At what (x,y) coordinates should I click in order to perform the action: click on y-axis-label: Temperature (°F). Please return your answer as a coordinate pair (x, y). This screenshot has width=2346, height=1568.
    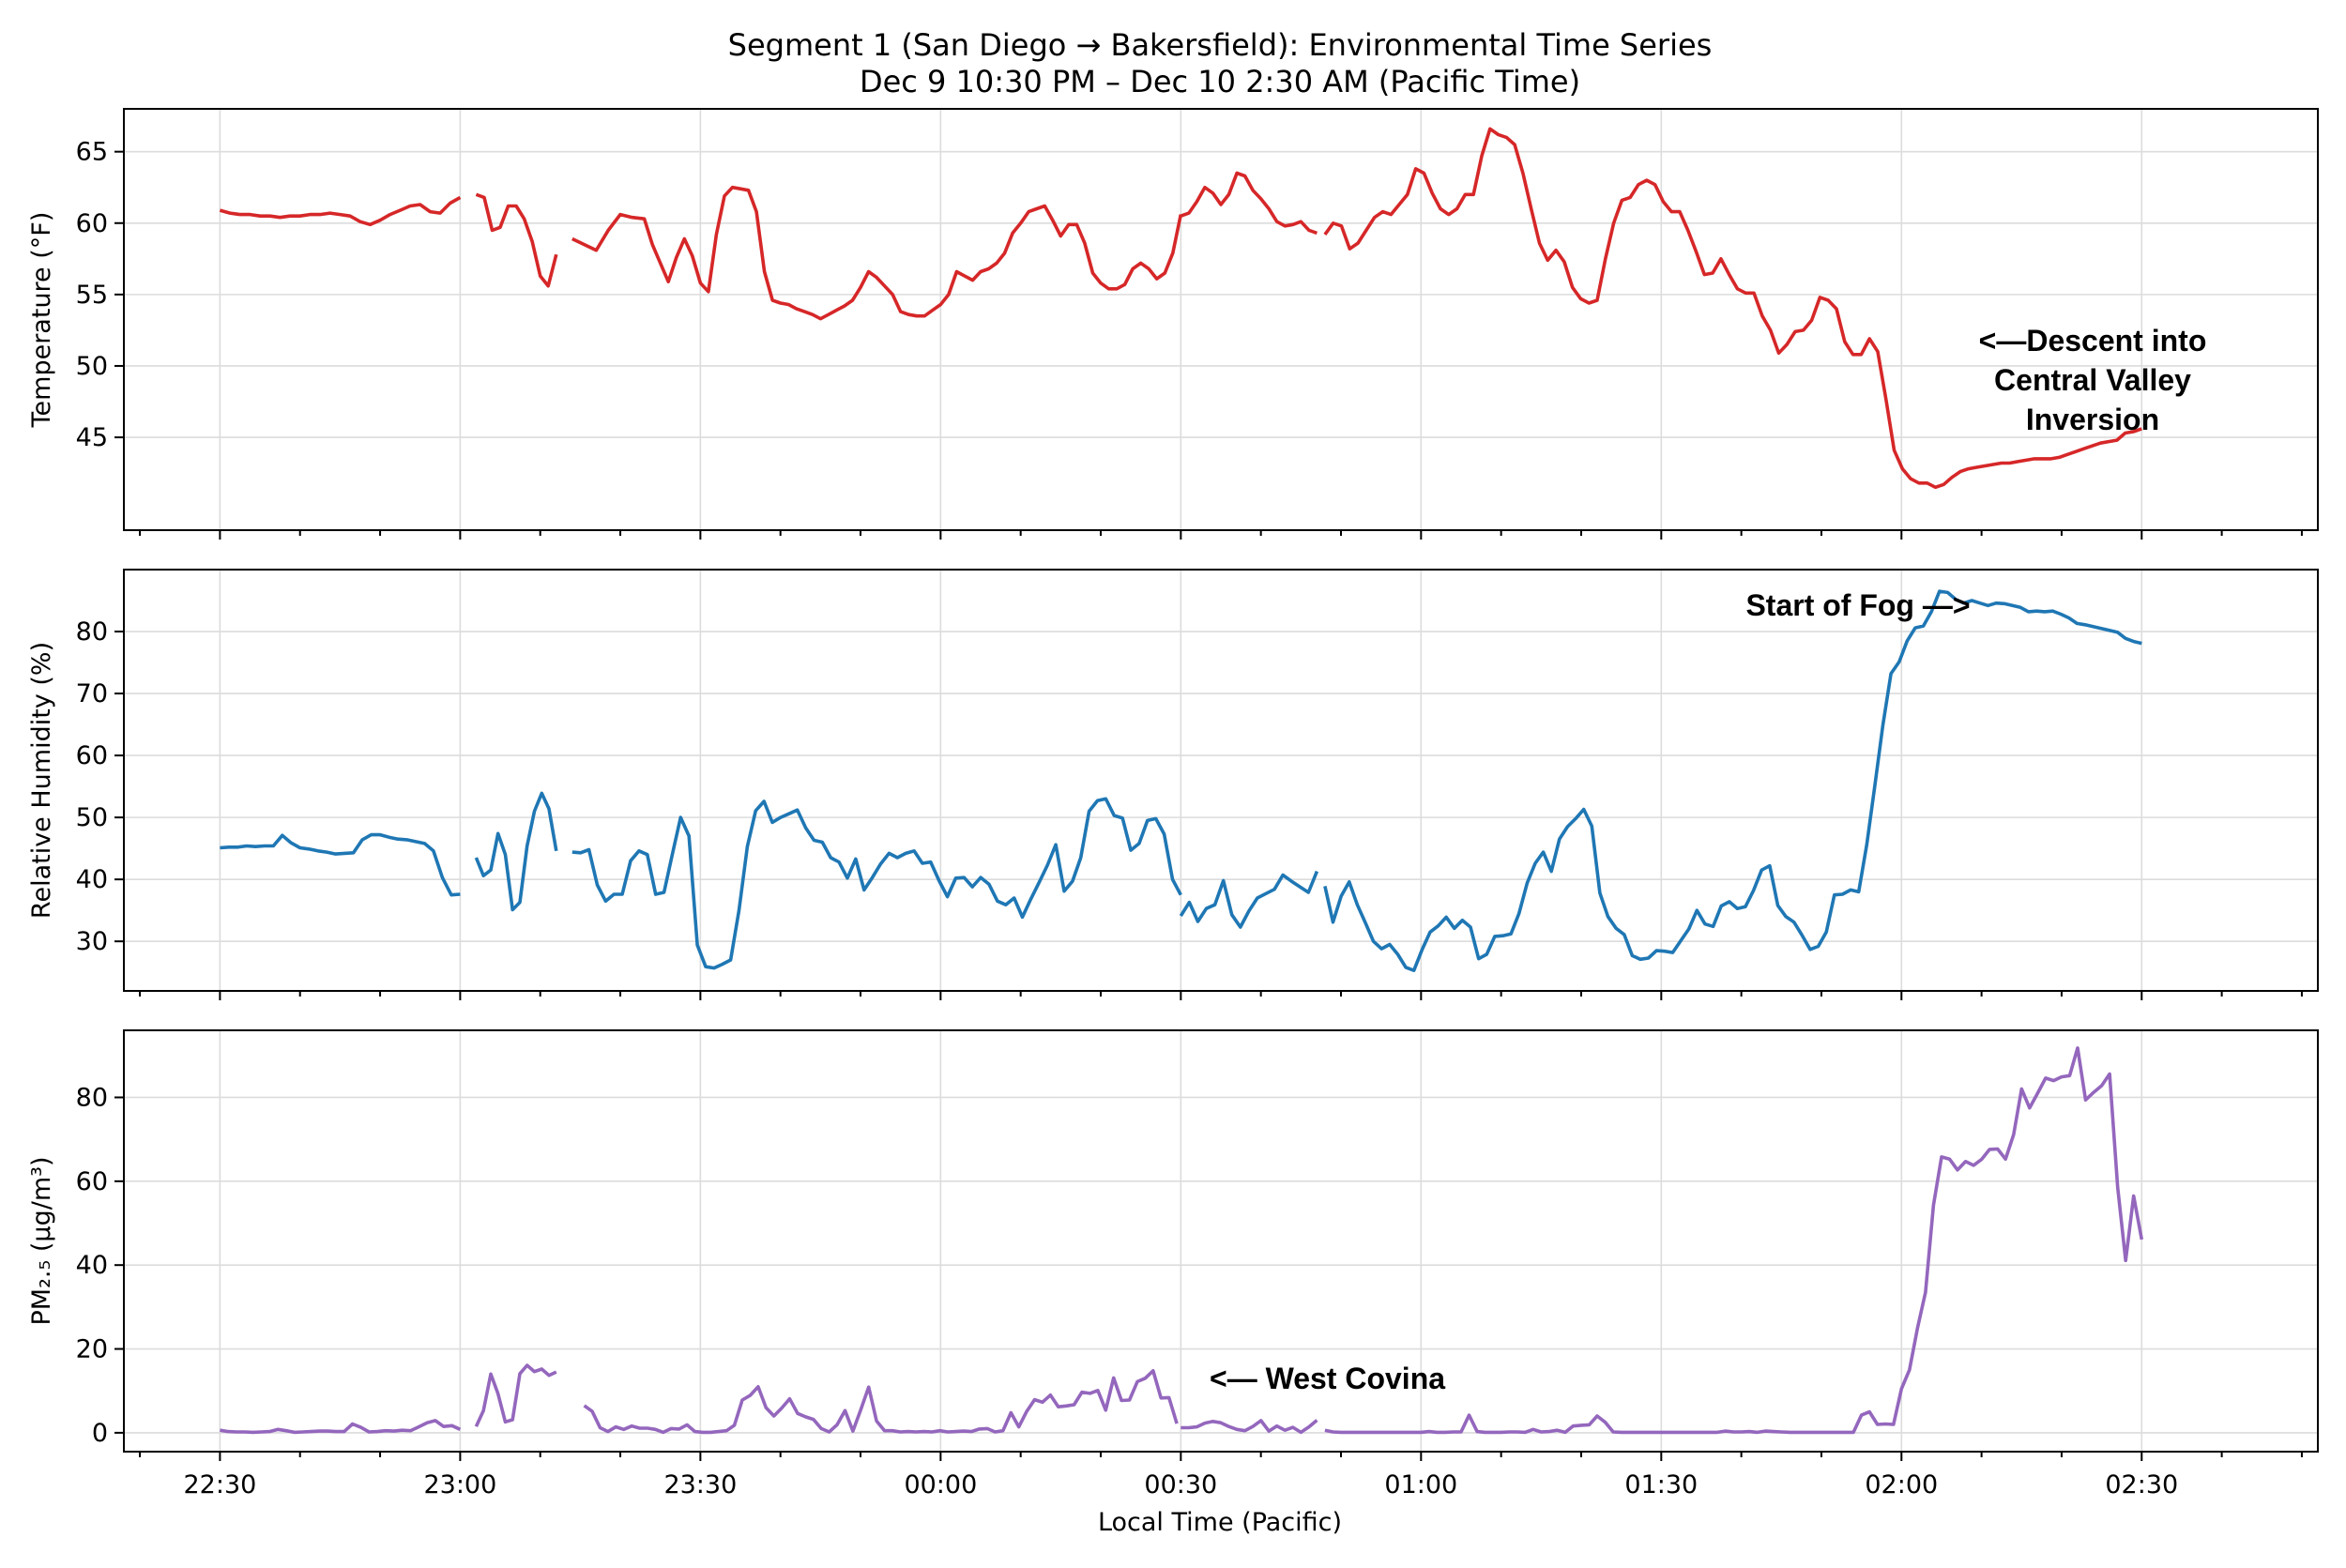
    Looking at the image, I should click on (42, 320).